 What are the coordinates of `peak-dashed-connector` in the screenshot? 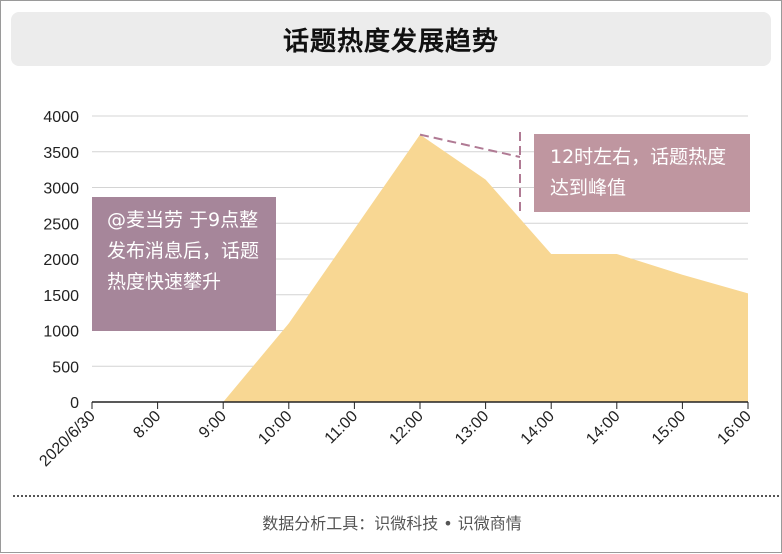 It's located at (470, 145).